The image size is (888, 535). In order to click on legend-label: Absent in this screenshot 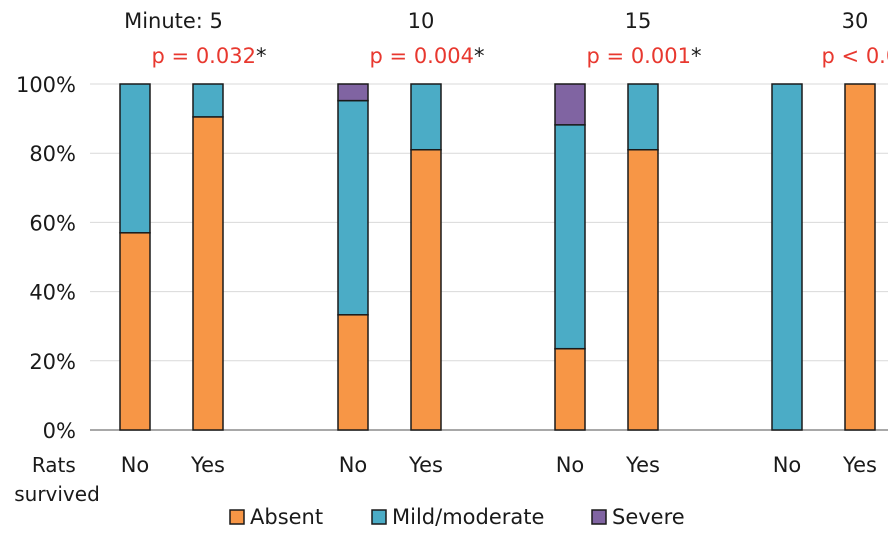, I will do `click(286, 517)`.